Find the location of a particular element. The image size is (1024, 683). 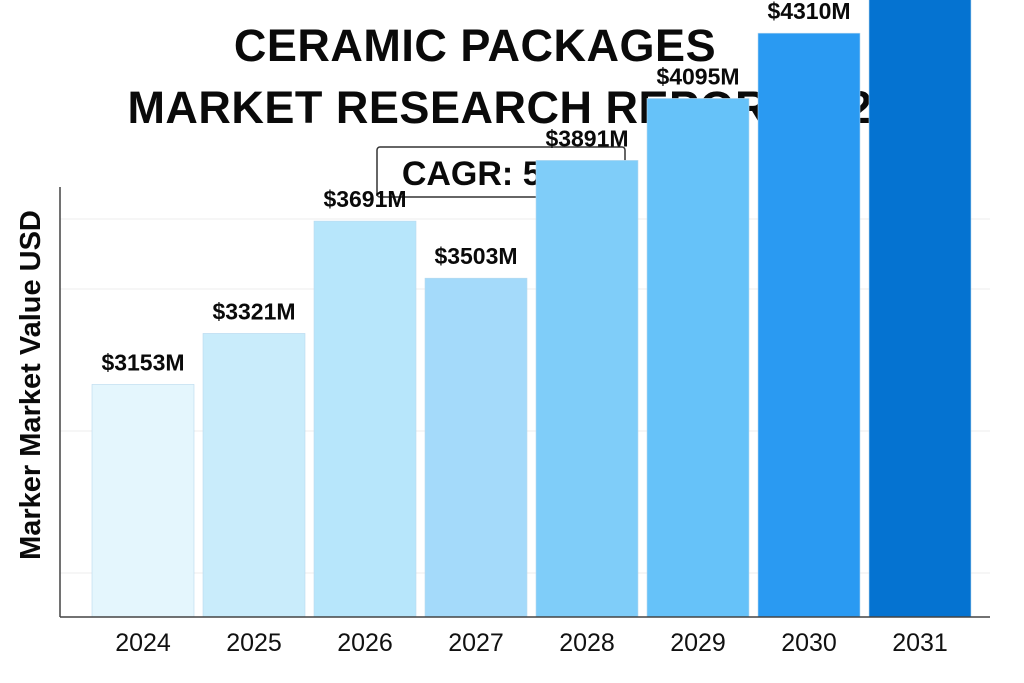

bar-2026 is located at coordinates (365, 419).